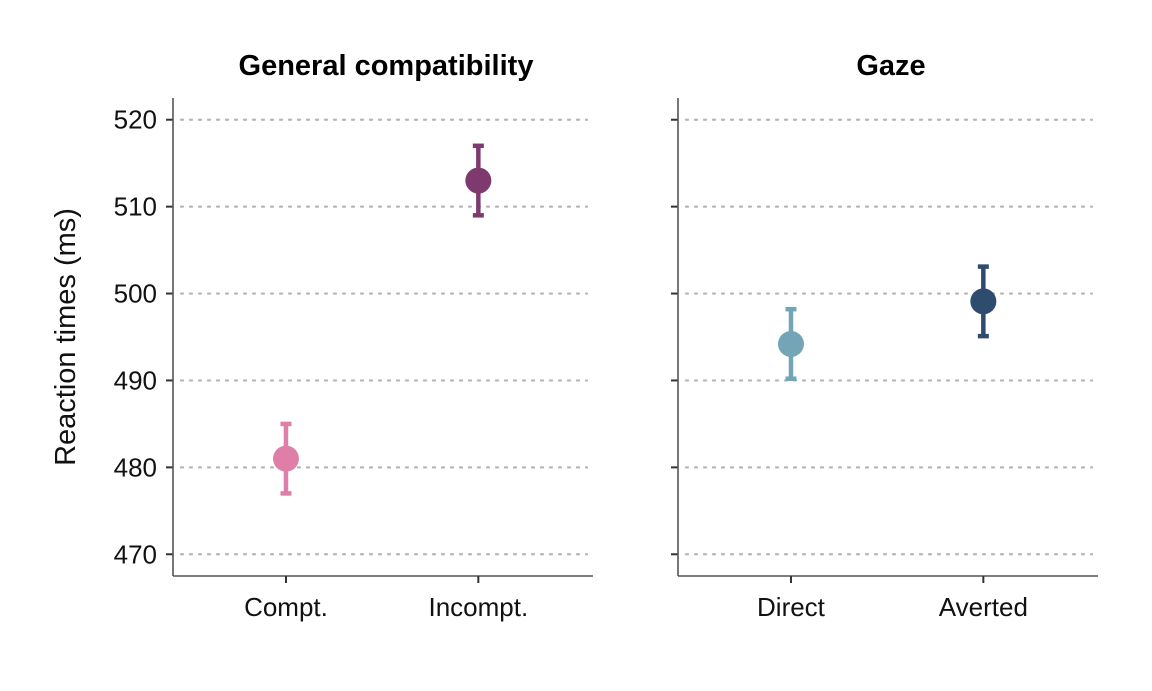 This screenshot has width=1152, height=691. What do you see at coordinates (135, 207) in the screenshot?
I see `y-tick-label: 510` at bounding box center [135, 207].